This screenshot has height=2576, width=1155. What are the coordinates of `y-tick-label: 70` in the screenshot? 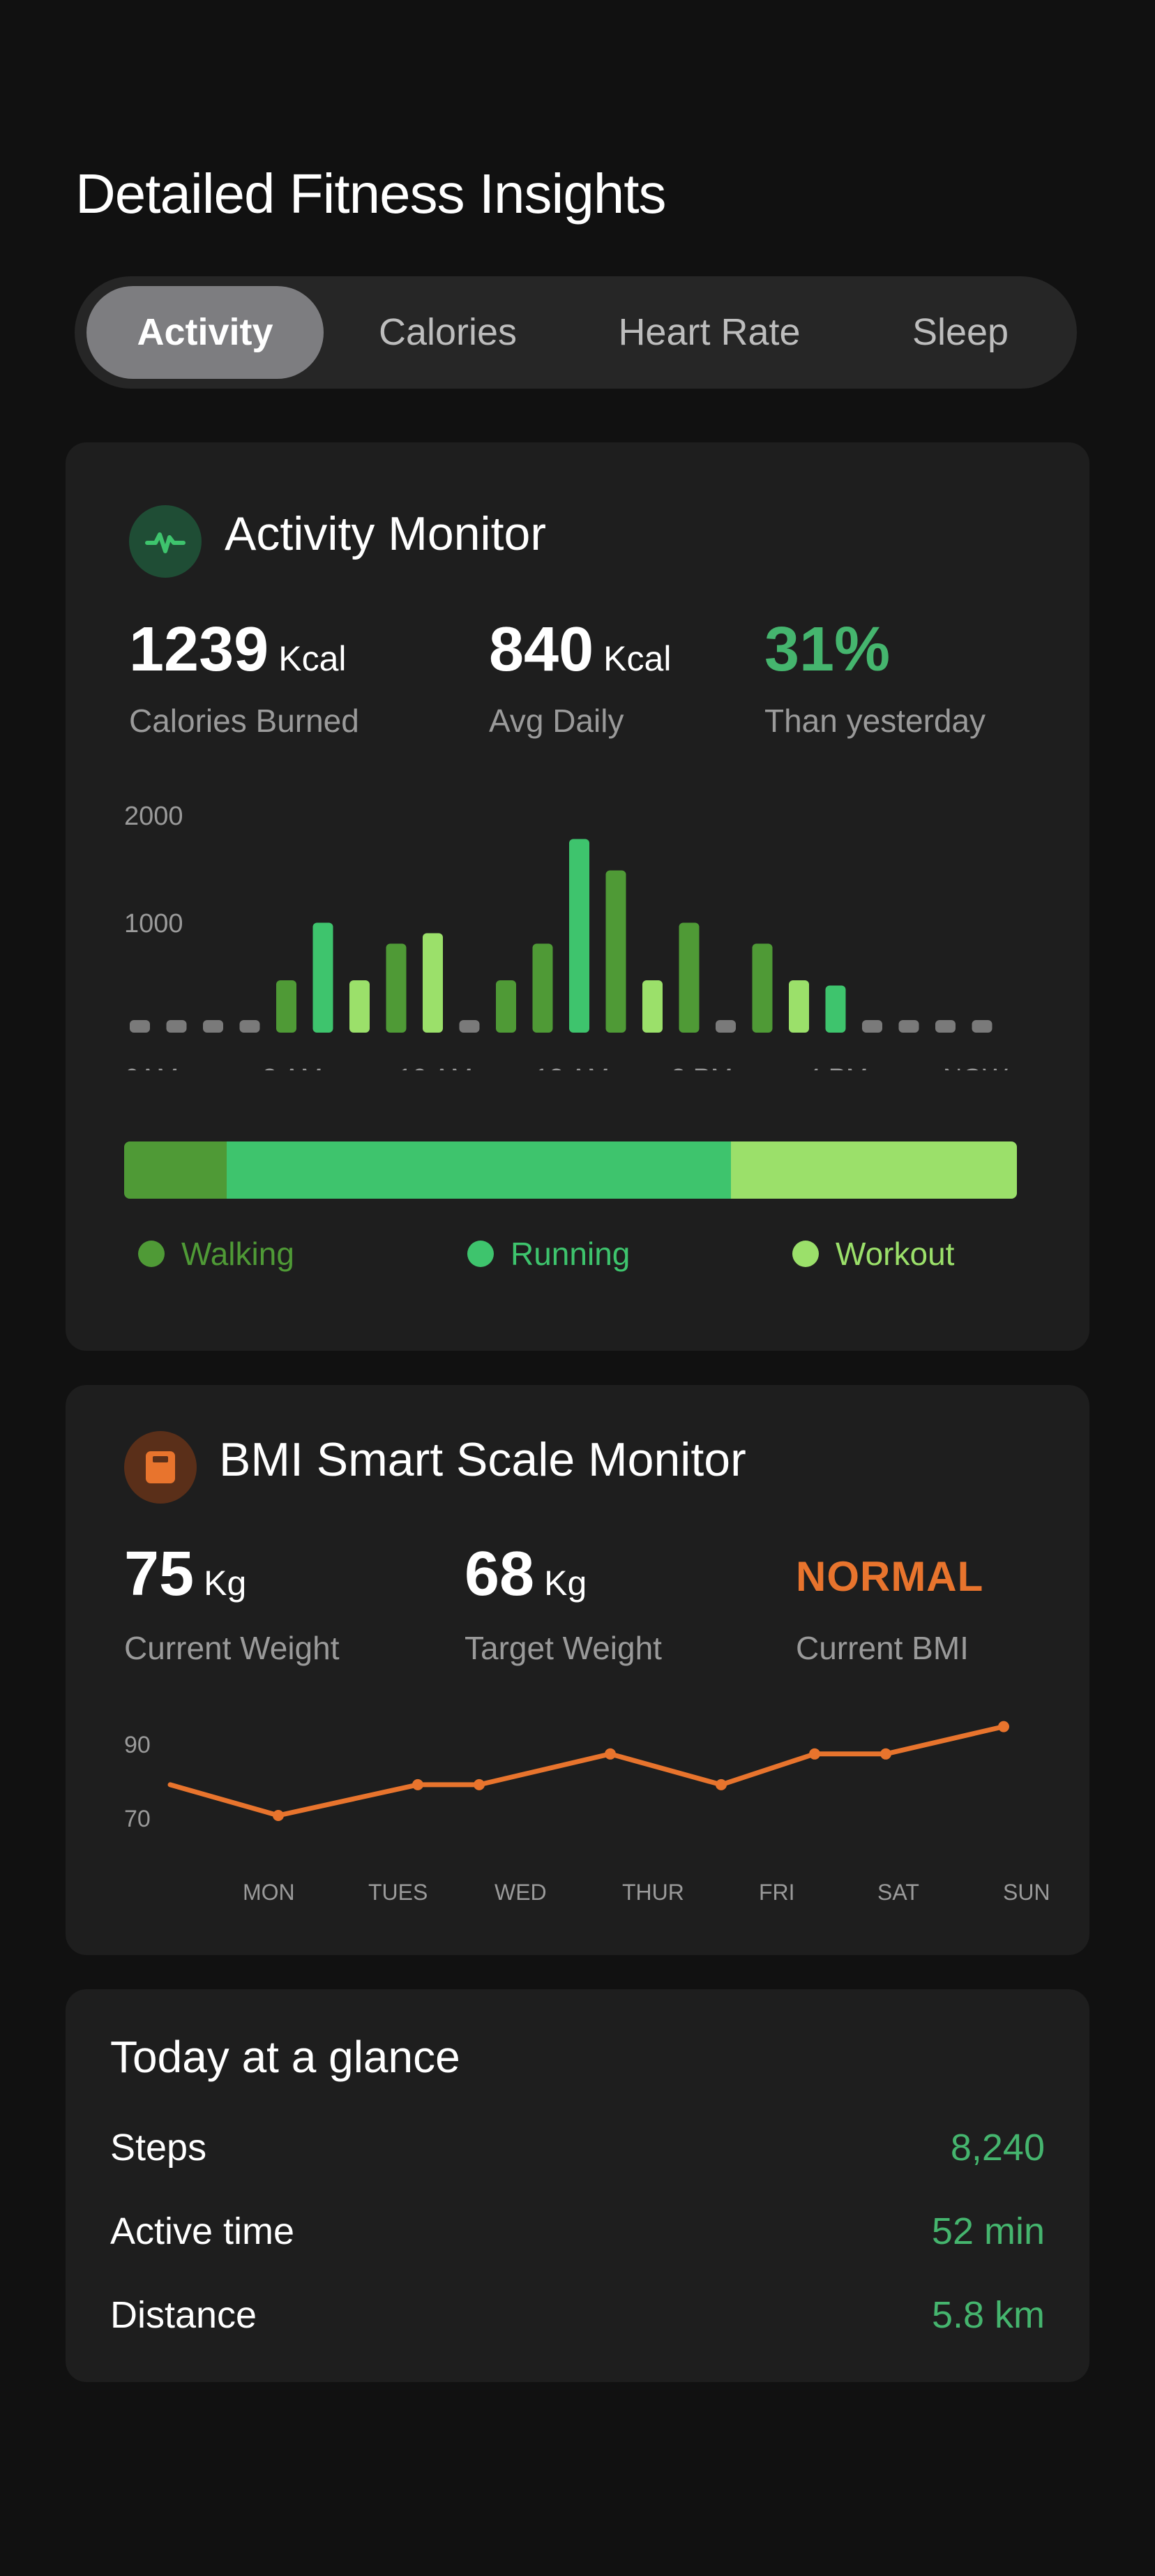 It's located at (137, 1819).